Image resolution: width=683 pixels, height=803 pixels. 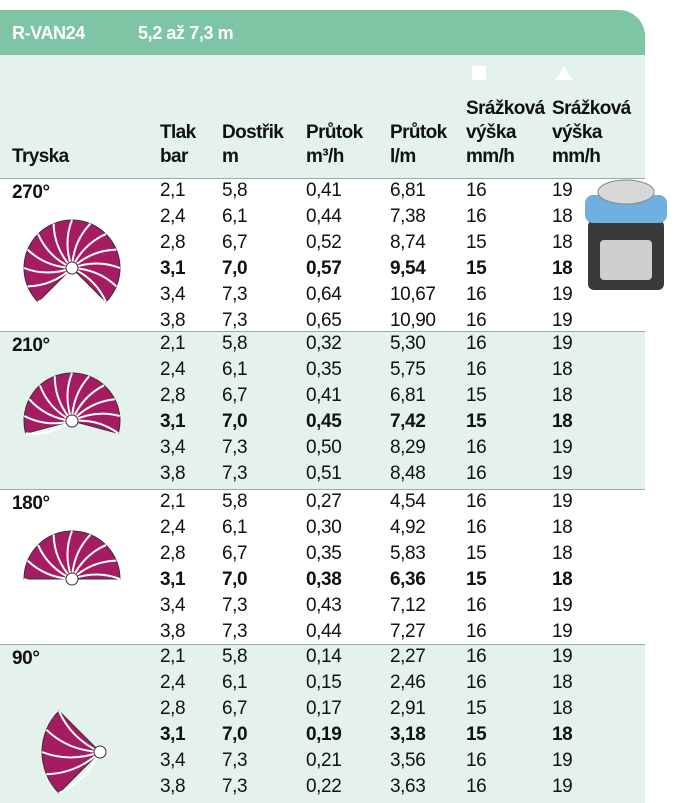 I want to click on cell: 0,15, so click(x=324, y=682).